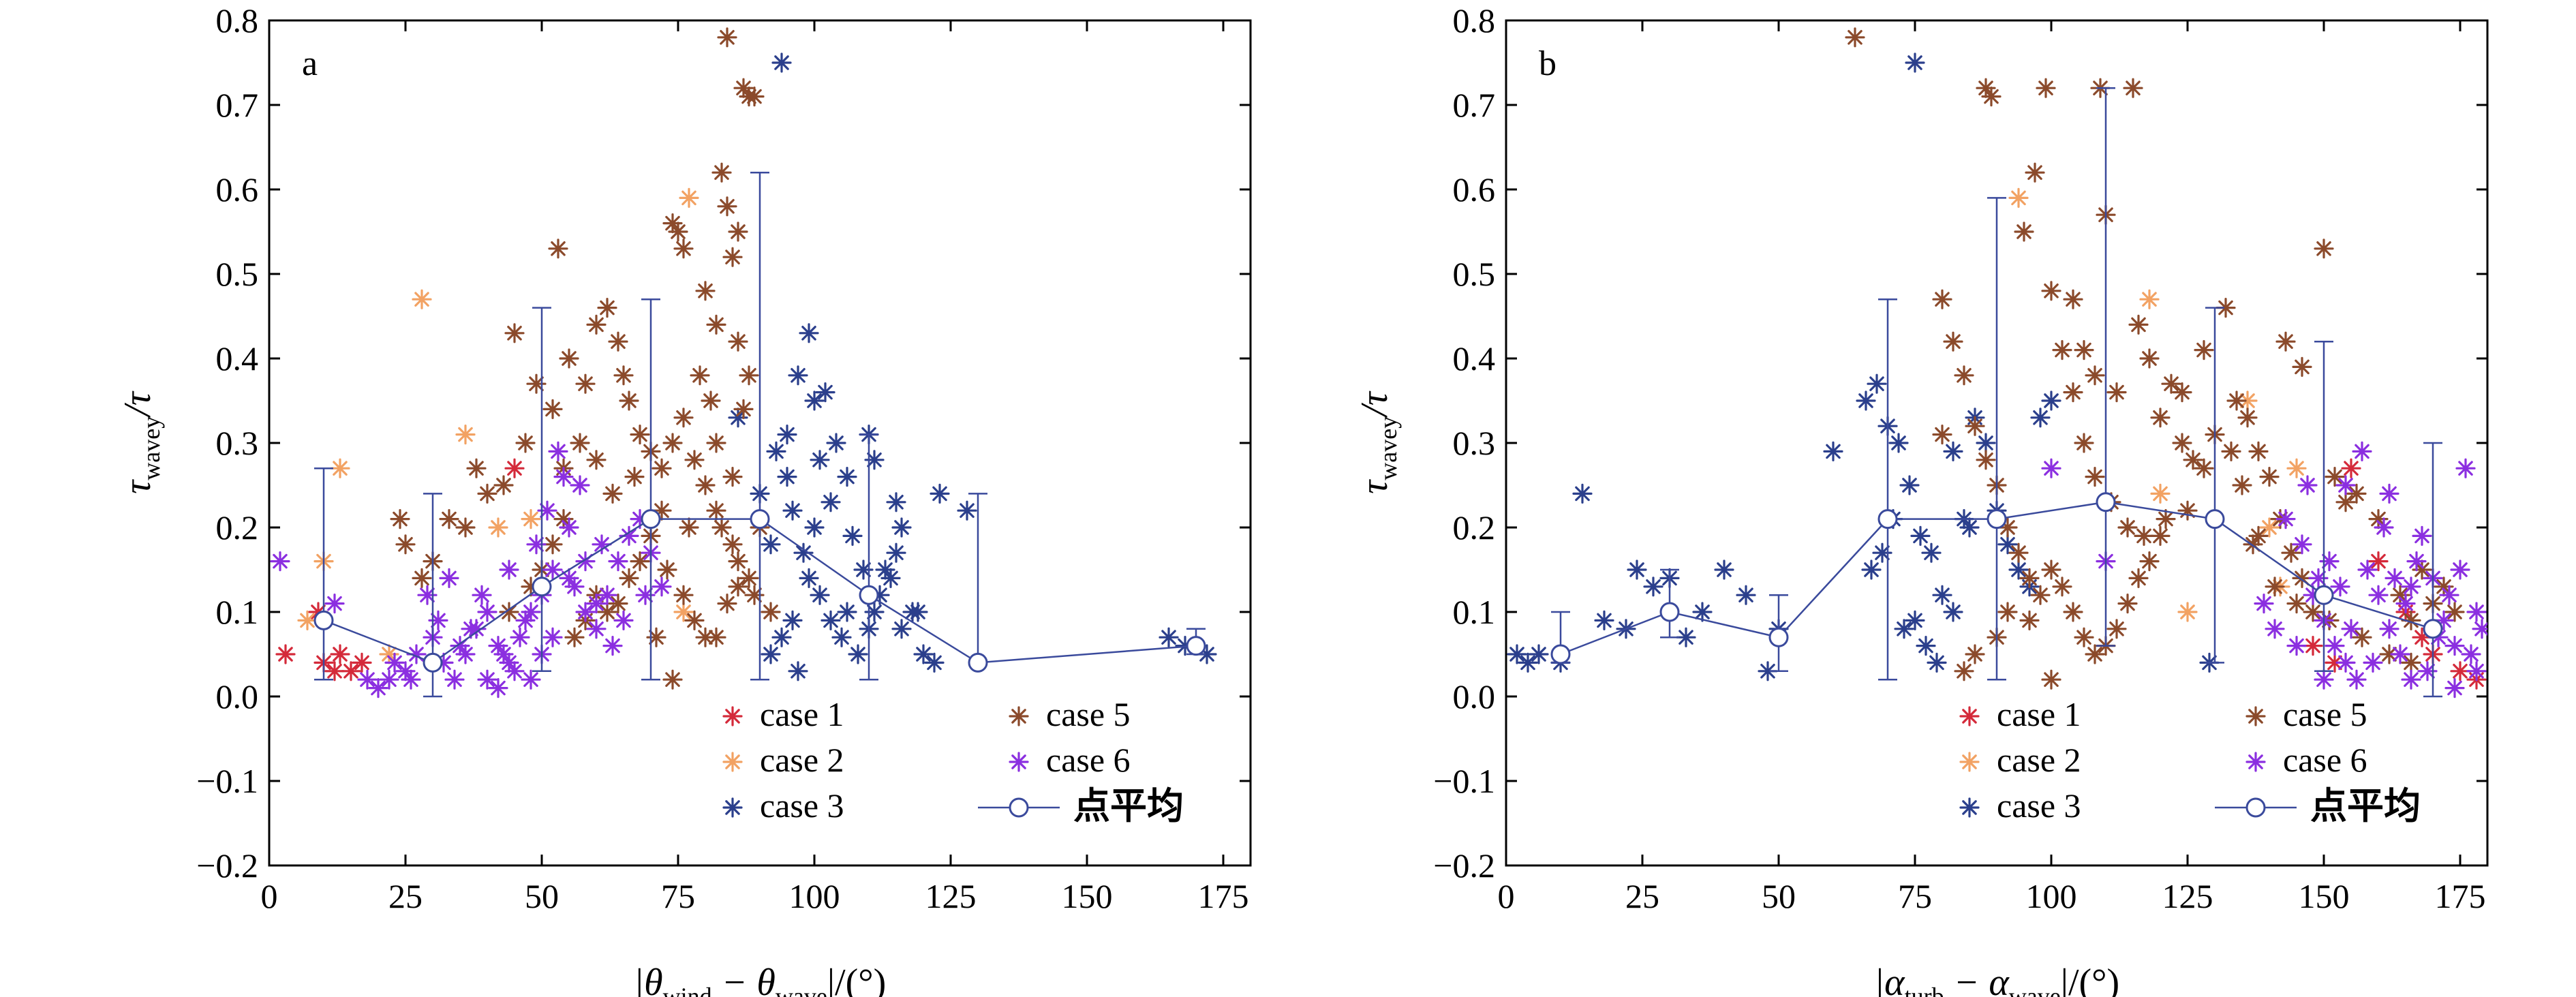  I want to click on legend-label-case-6: case 6, so click(2325, 760).